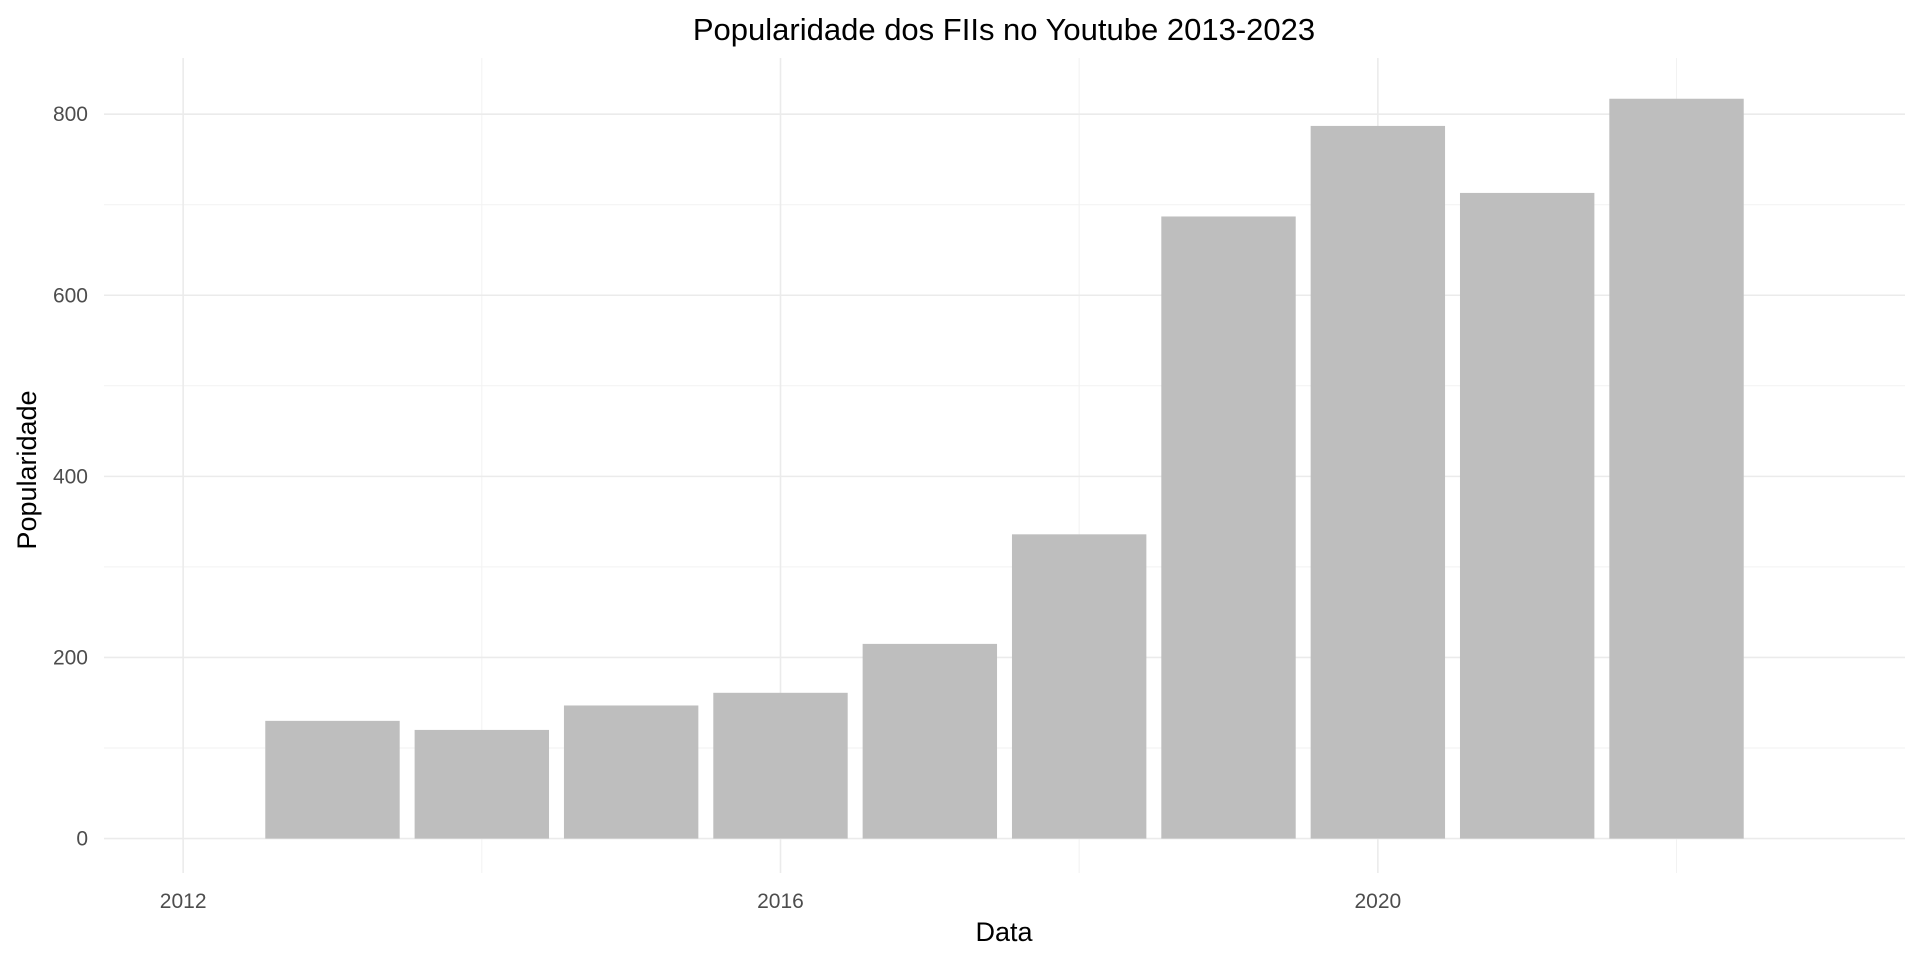 This screenshot has height=965, width=1920. Describe the element at coordinates (1378, 482) in the screenshot. I see `bar-2020` at that location.